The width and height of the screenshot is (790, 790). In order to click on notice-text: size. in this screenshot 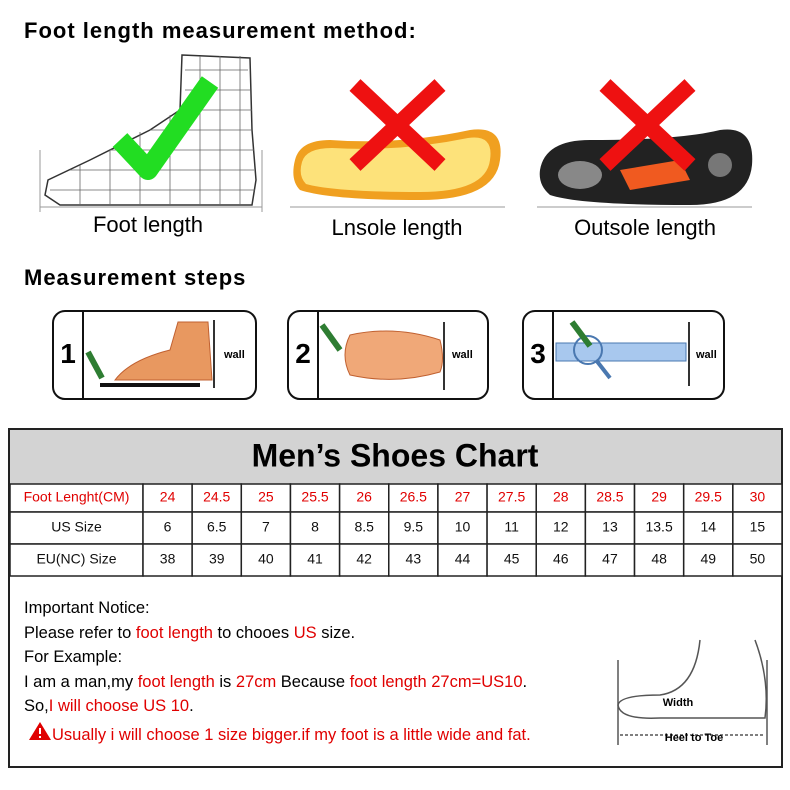, I will do `click(336, 632)`.